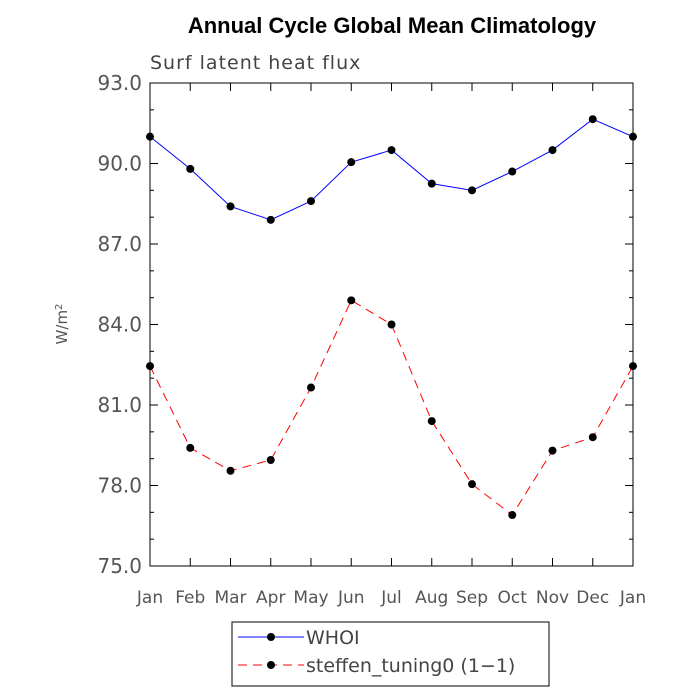  Describe the element at coordinates (310, 598) in the screenshot. I see `x-tick-label: May` at that location.